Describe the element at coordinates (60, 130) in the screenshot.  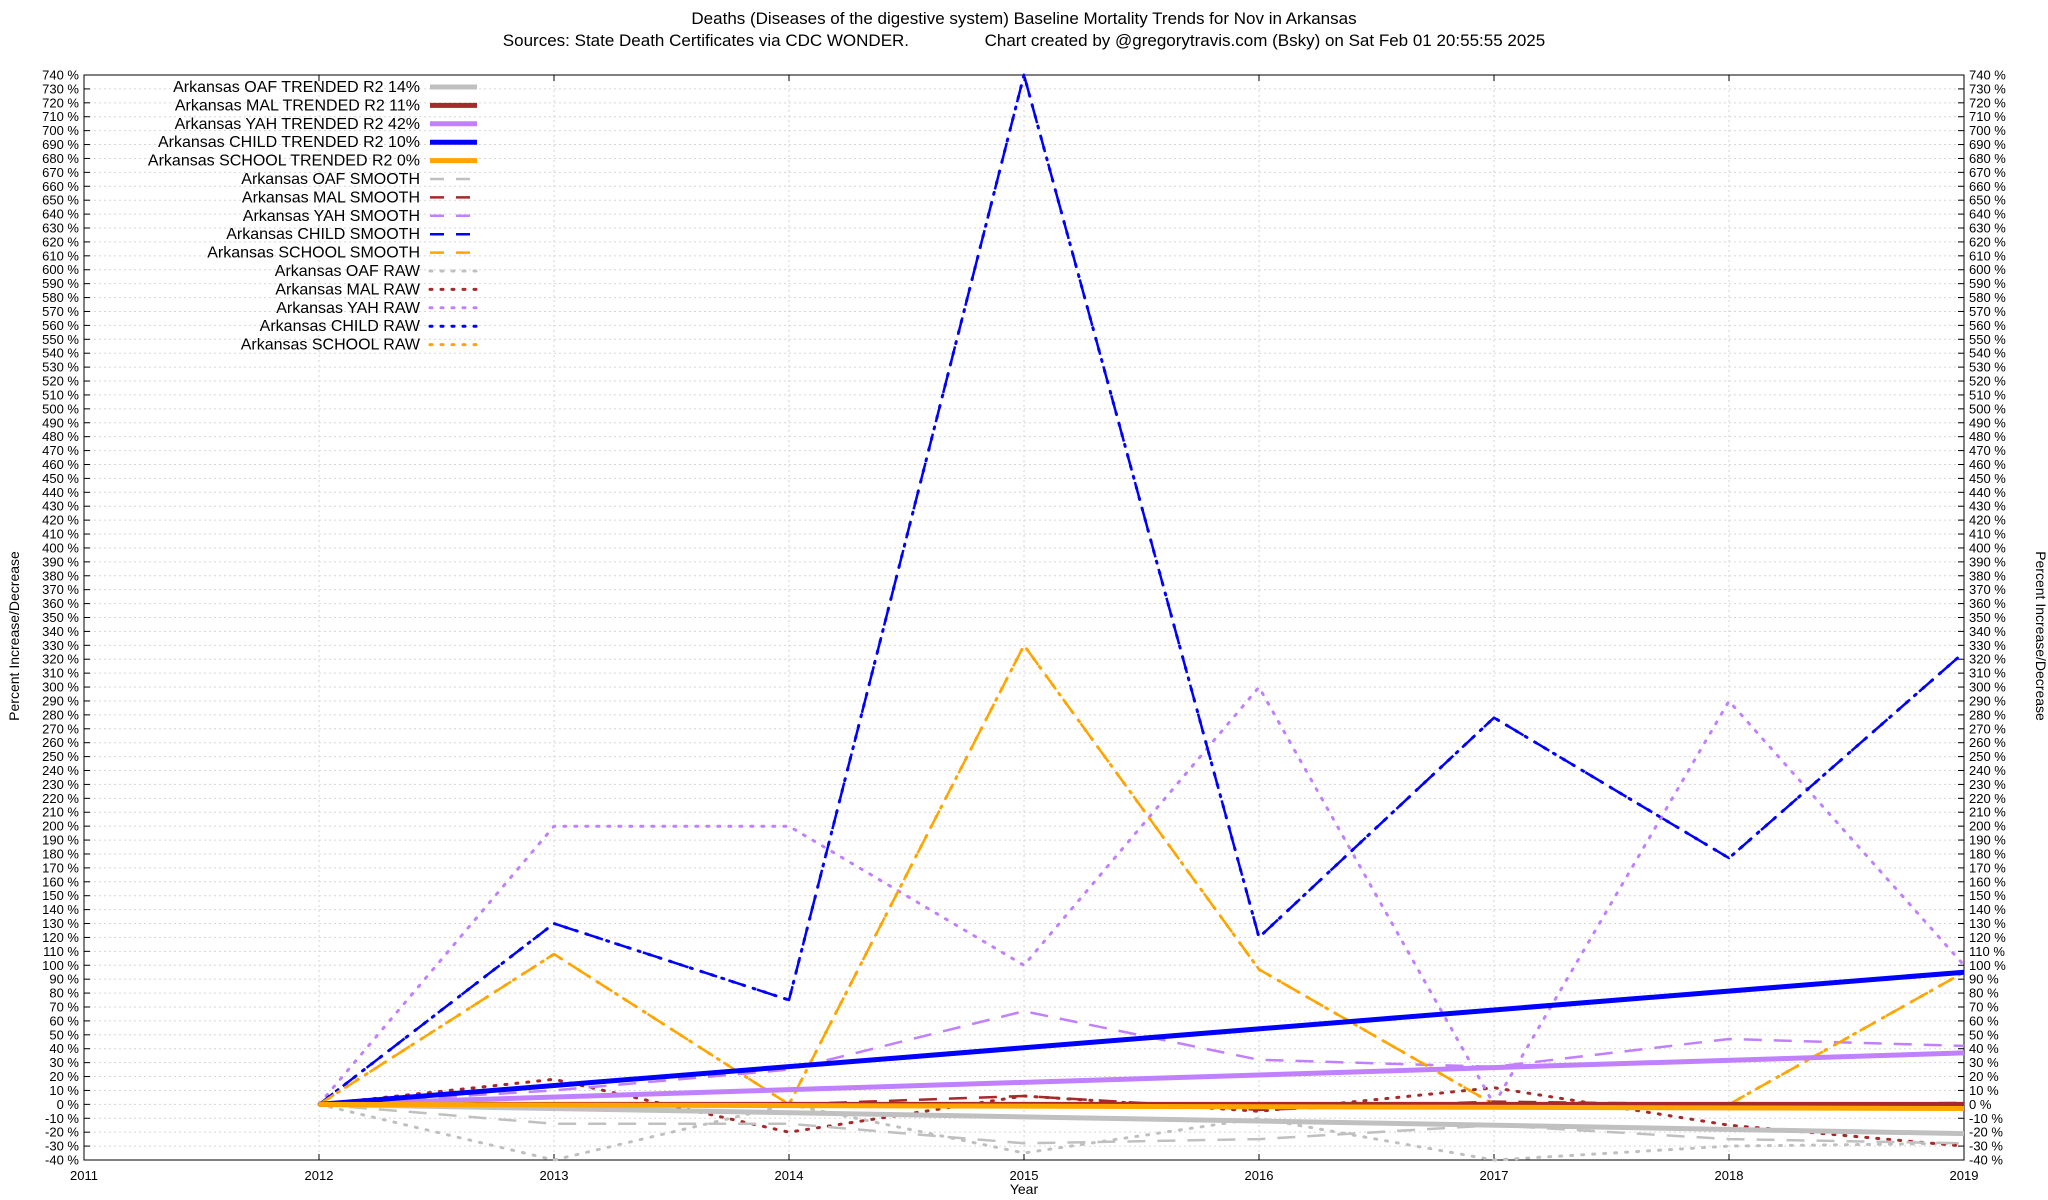
I see `y-tick-label: 700 %` at that location.